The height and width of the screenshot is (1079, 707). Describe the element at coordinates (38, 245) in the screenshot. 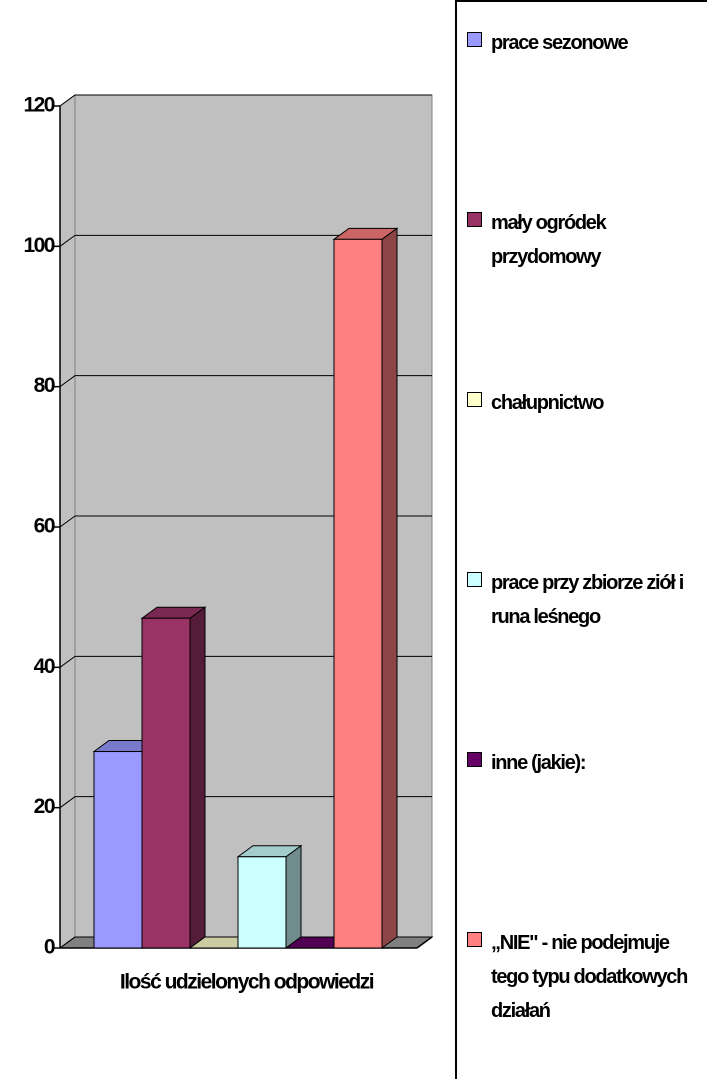

I see `y-tick-label: 100` at that location.